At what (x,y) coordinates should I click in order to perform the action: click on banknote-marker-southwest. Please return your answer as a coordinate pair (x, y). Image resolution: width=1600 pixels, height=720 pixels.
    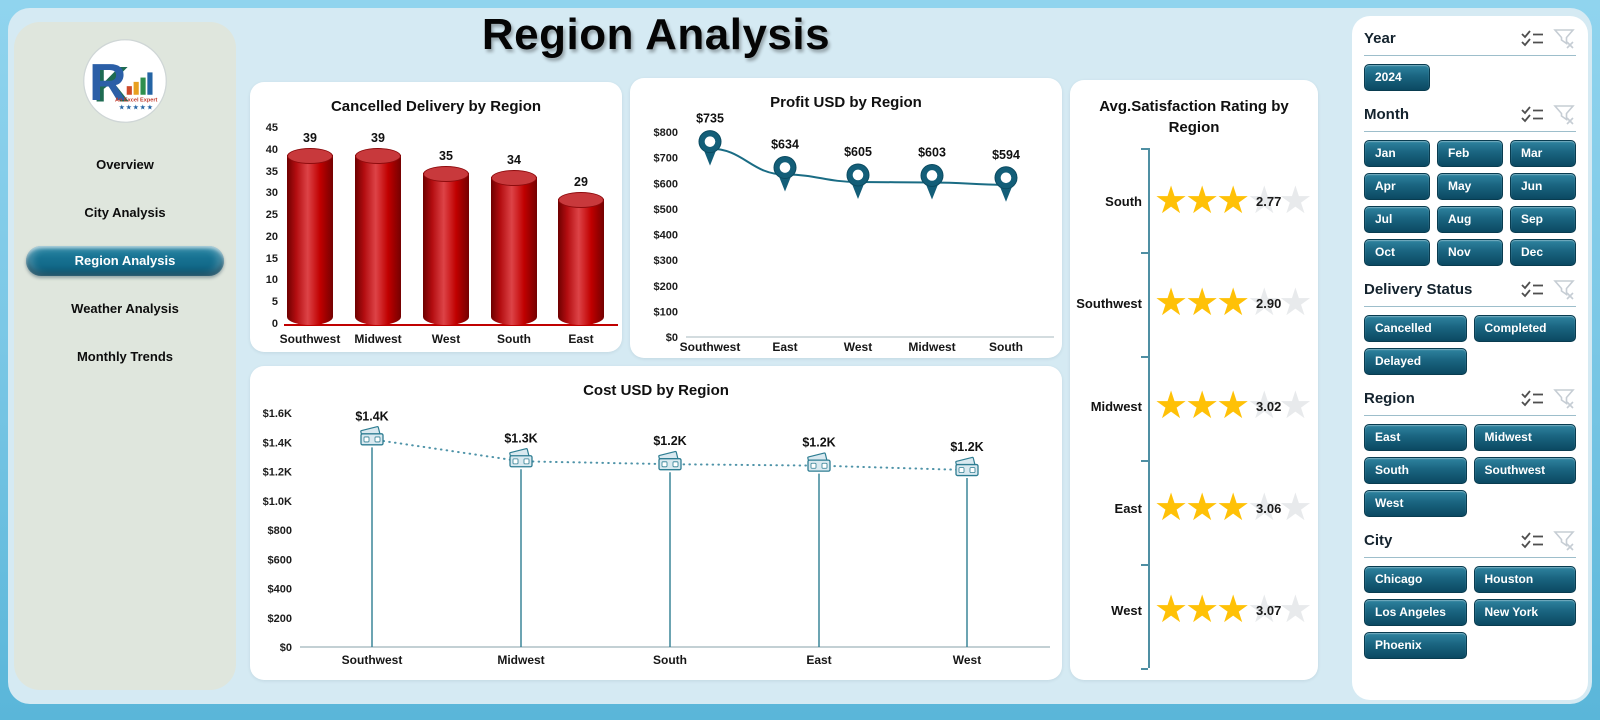
    Looking at the image, I should click on (372, 436).